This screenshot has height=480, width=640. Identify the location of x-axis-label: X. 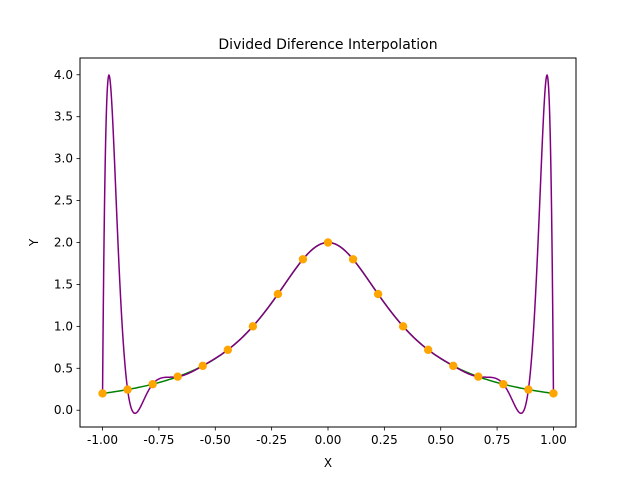
(328, 463).